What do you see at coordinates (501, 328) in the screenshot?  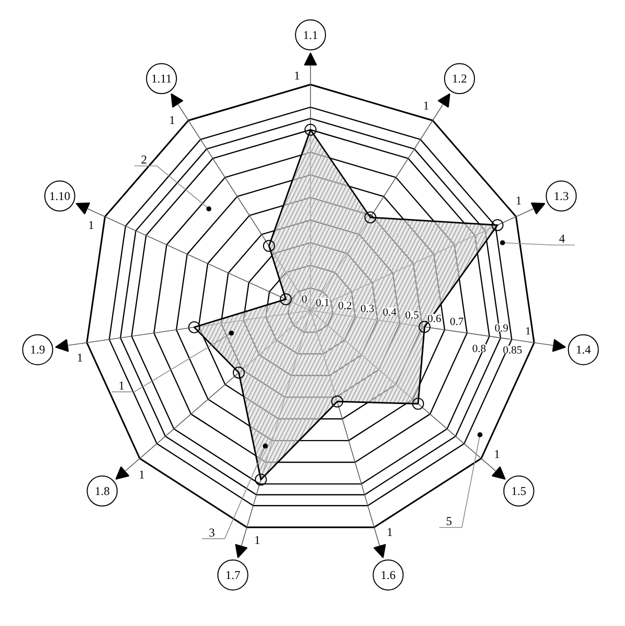 I see `y-tick-label: 0.9` at bounding box center [501, 328].